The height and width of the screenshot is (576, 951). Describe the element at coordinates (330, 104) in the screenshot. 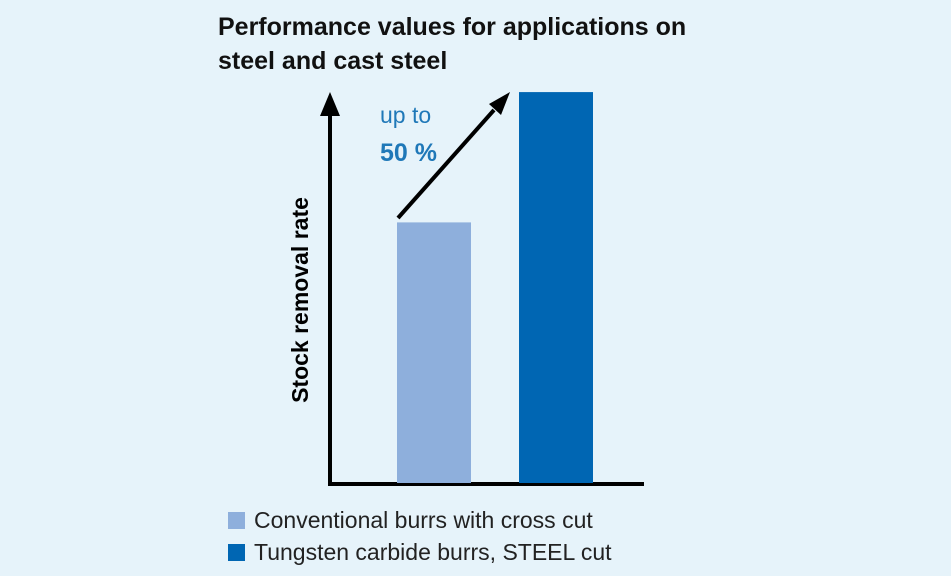

I see `y-axis-arrowhead` at that location.